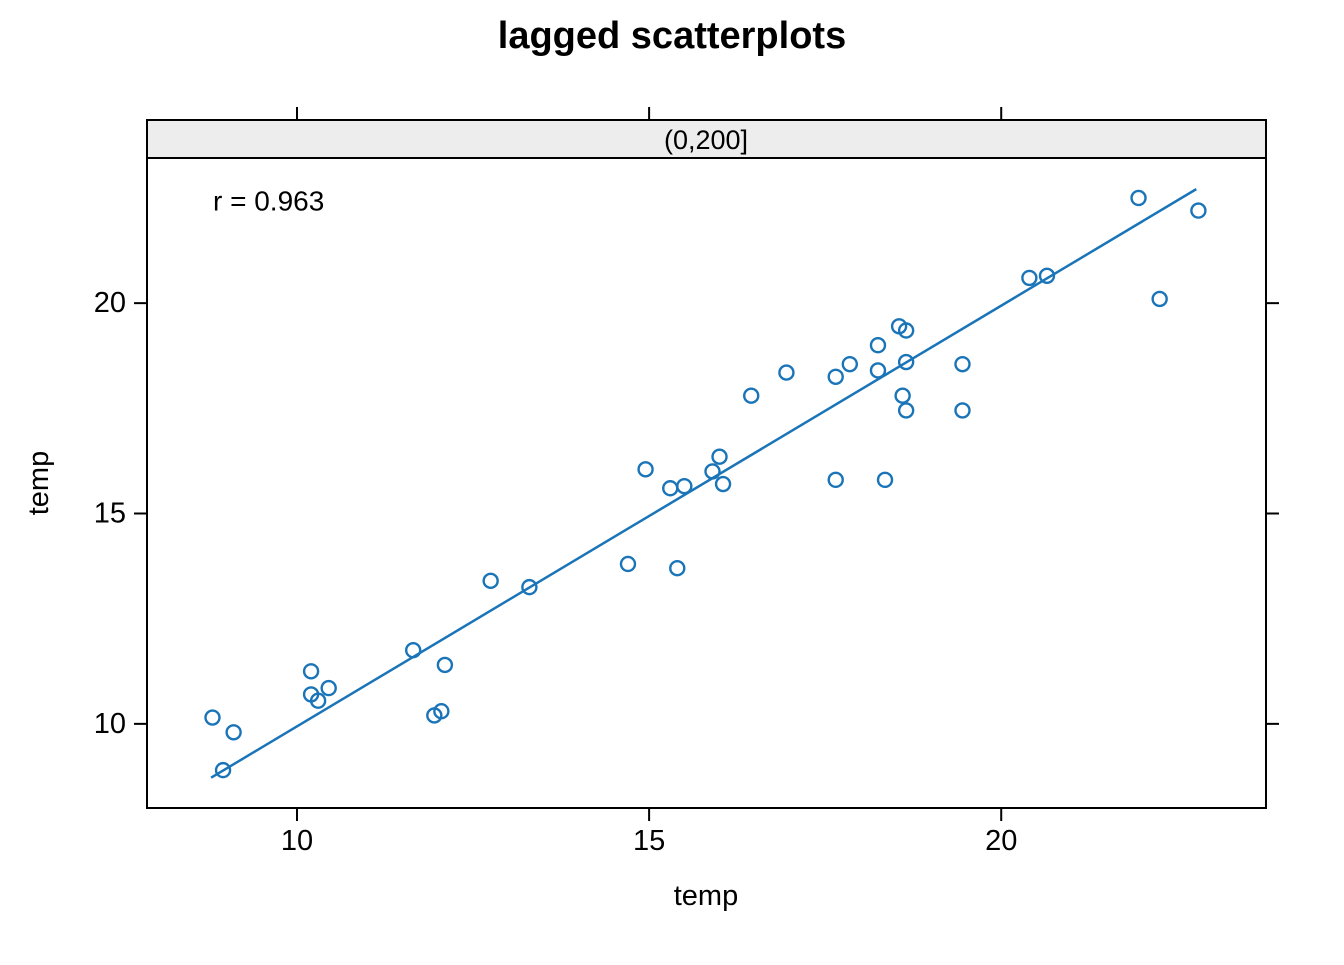  I want to click on panel-strip-label: (0,200], so click(706, 140).